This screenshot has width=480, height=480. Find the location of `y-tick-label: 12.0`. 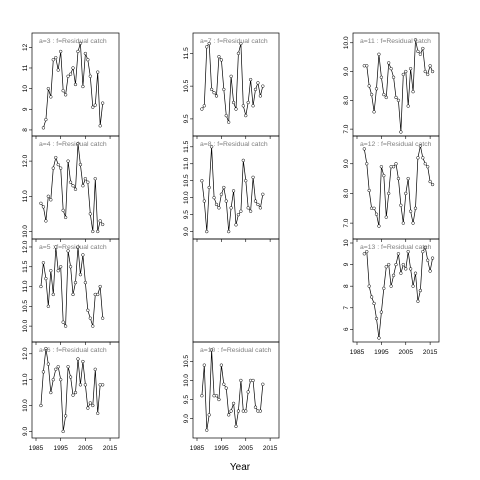

y-tick-label: 12.0 is located at coordinates (25, 246).